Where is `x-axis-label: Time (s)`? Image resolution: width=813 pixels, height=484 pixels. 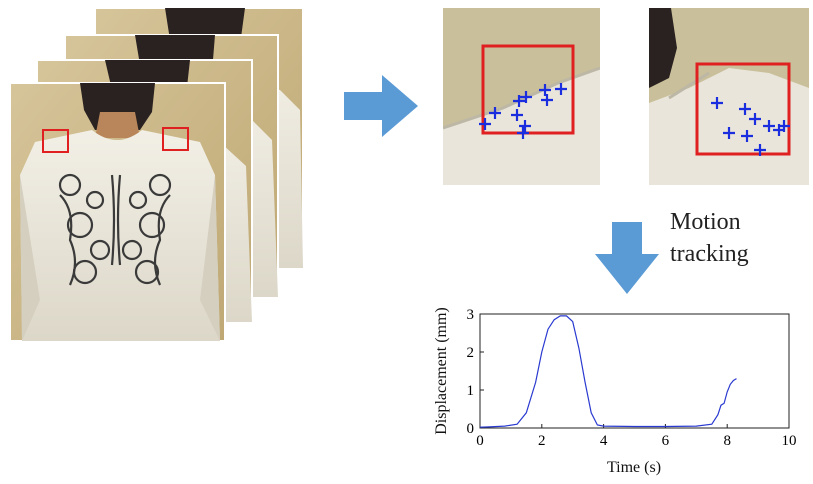 x-axis-label: Time (s) is located at coordinates (634, 467).